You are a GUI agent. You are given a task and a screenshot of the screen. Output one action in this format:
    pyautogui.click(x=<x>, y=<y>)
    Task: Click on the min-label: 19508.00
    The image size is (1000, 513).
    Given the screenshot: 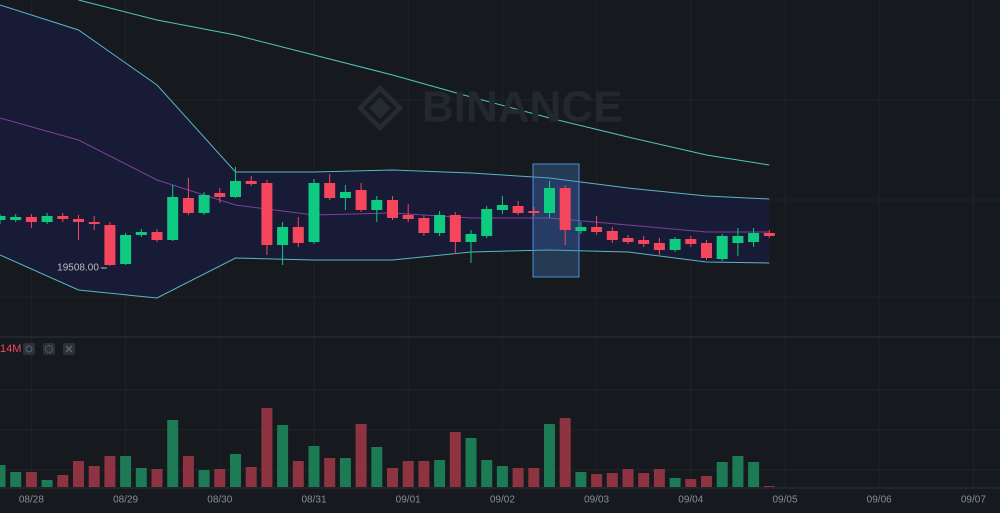 What is the action you would take?
    pyautogui.click(x=78, y=268)
    